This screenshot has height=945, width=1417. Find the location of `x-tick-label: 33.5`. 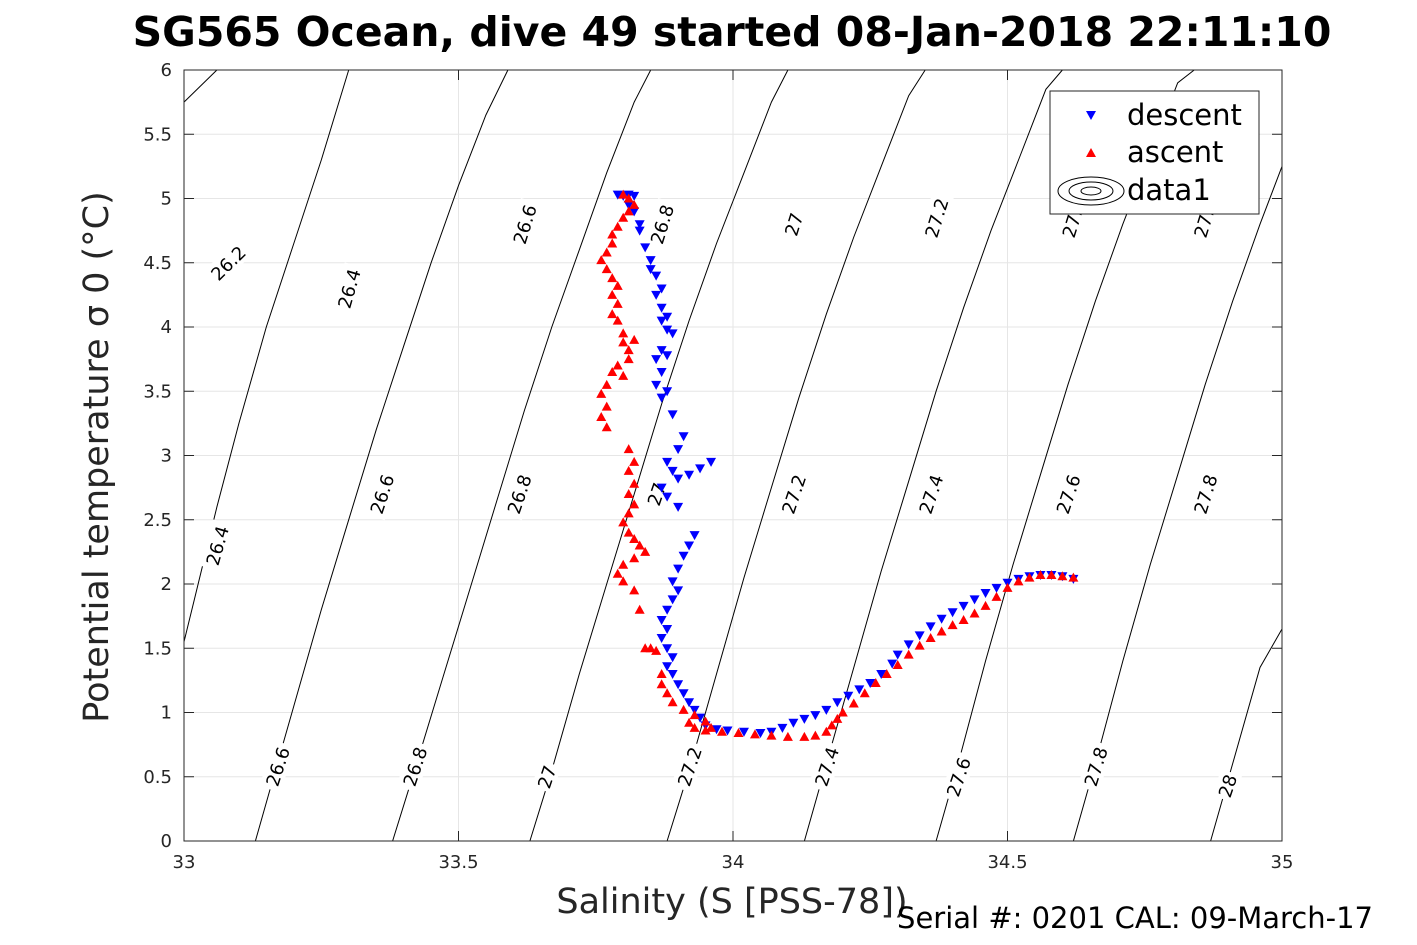

x-tick-label: 33.5 is located at coordinates (458, 862).